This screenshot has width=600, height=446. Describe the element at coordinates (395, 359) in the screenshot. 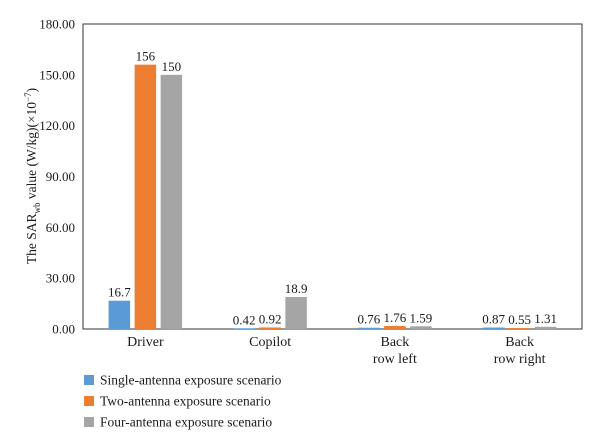

I see `x-tick-label: row left` at that location.